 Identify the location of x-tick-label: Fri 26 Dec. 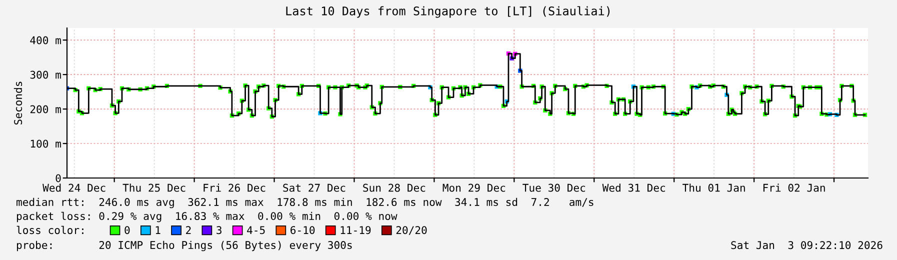
(235, 188).